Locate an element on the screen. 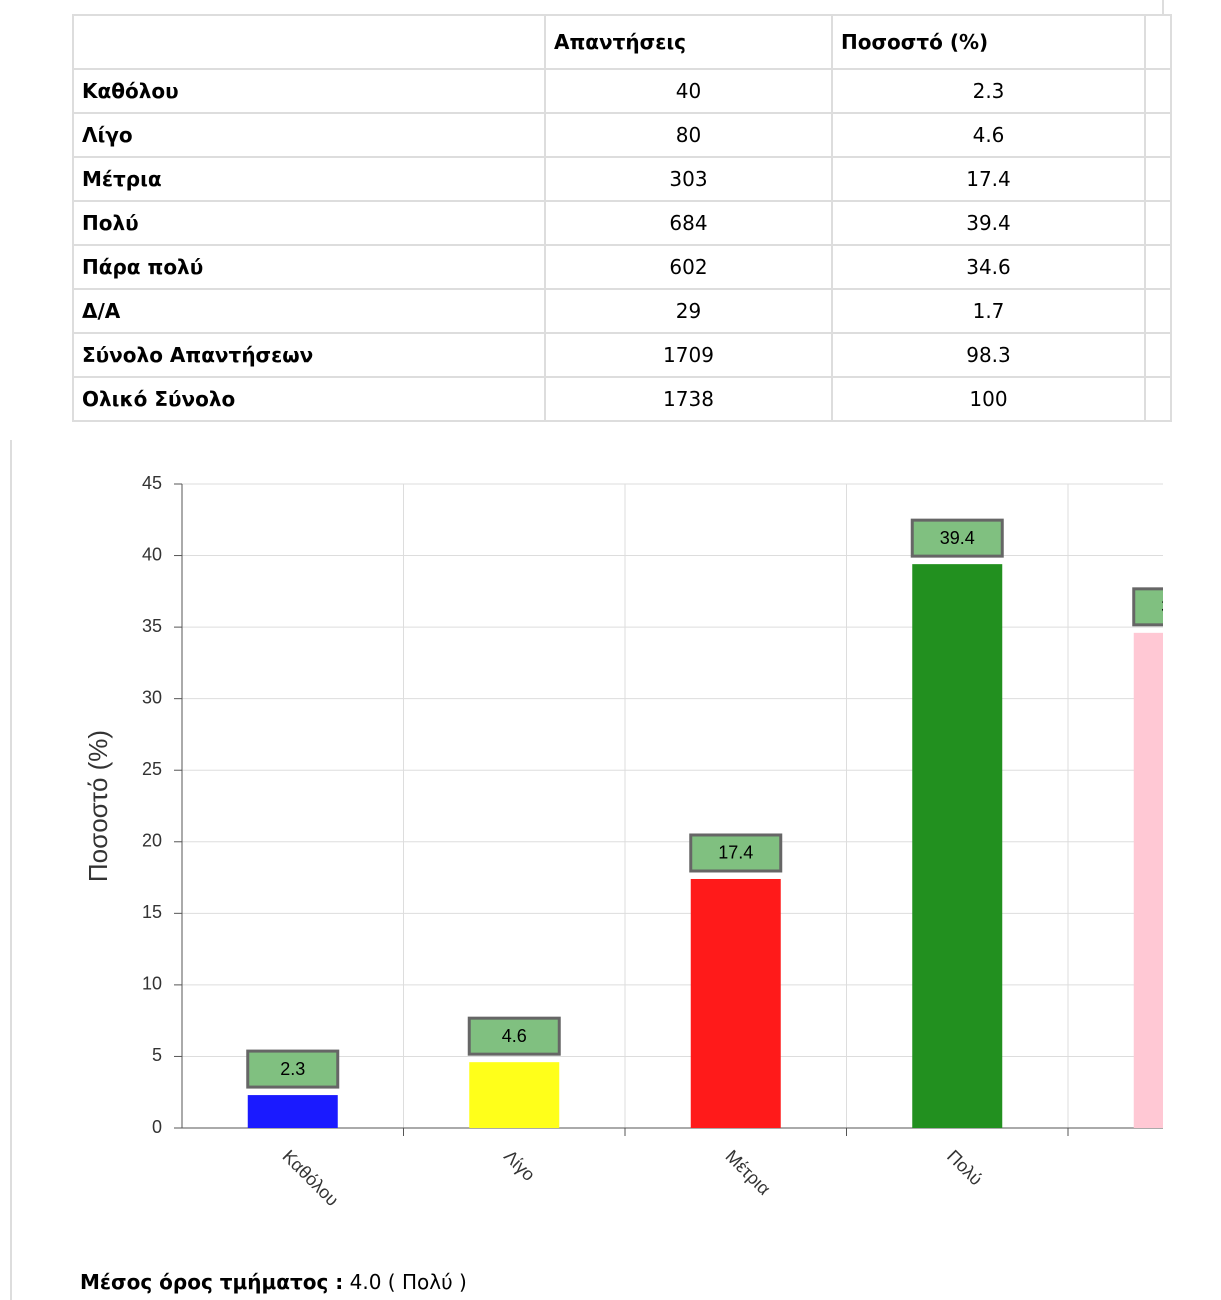  table-cell: 98.3 is located at coordinates (988, 355).